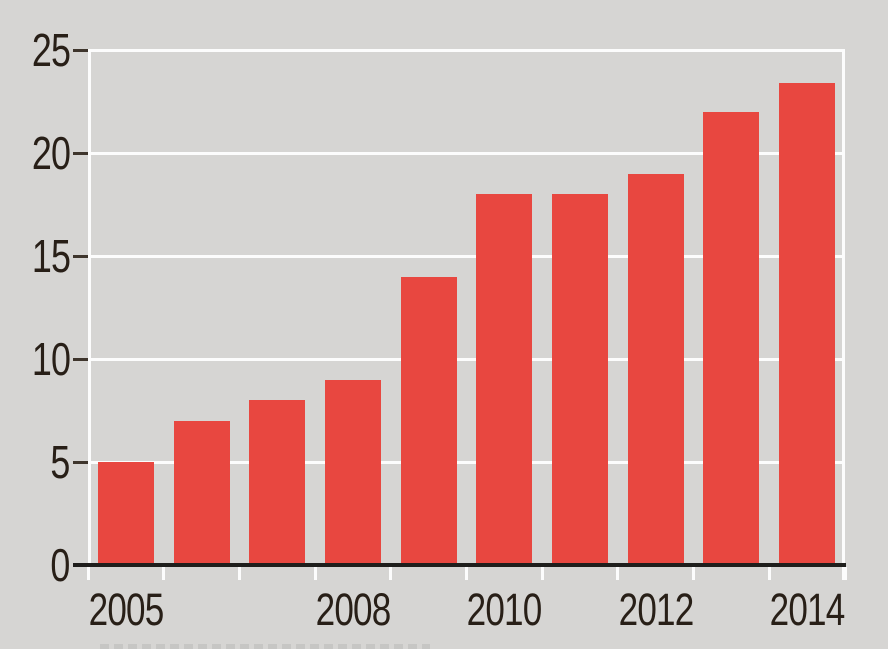  I want to click on y-axis-label-text: 25, so click(51, 50).